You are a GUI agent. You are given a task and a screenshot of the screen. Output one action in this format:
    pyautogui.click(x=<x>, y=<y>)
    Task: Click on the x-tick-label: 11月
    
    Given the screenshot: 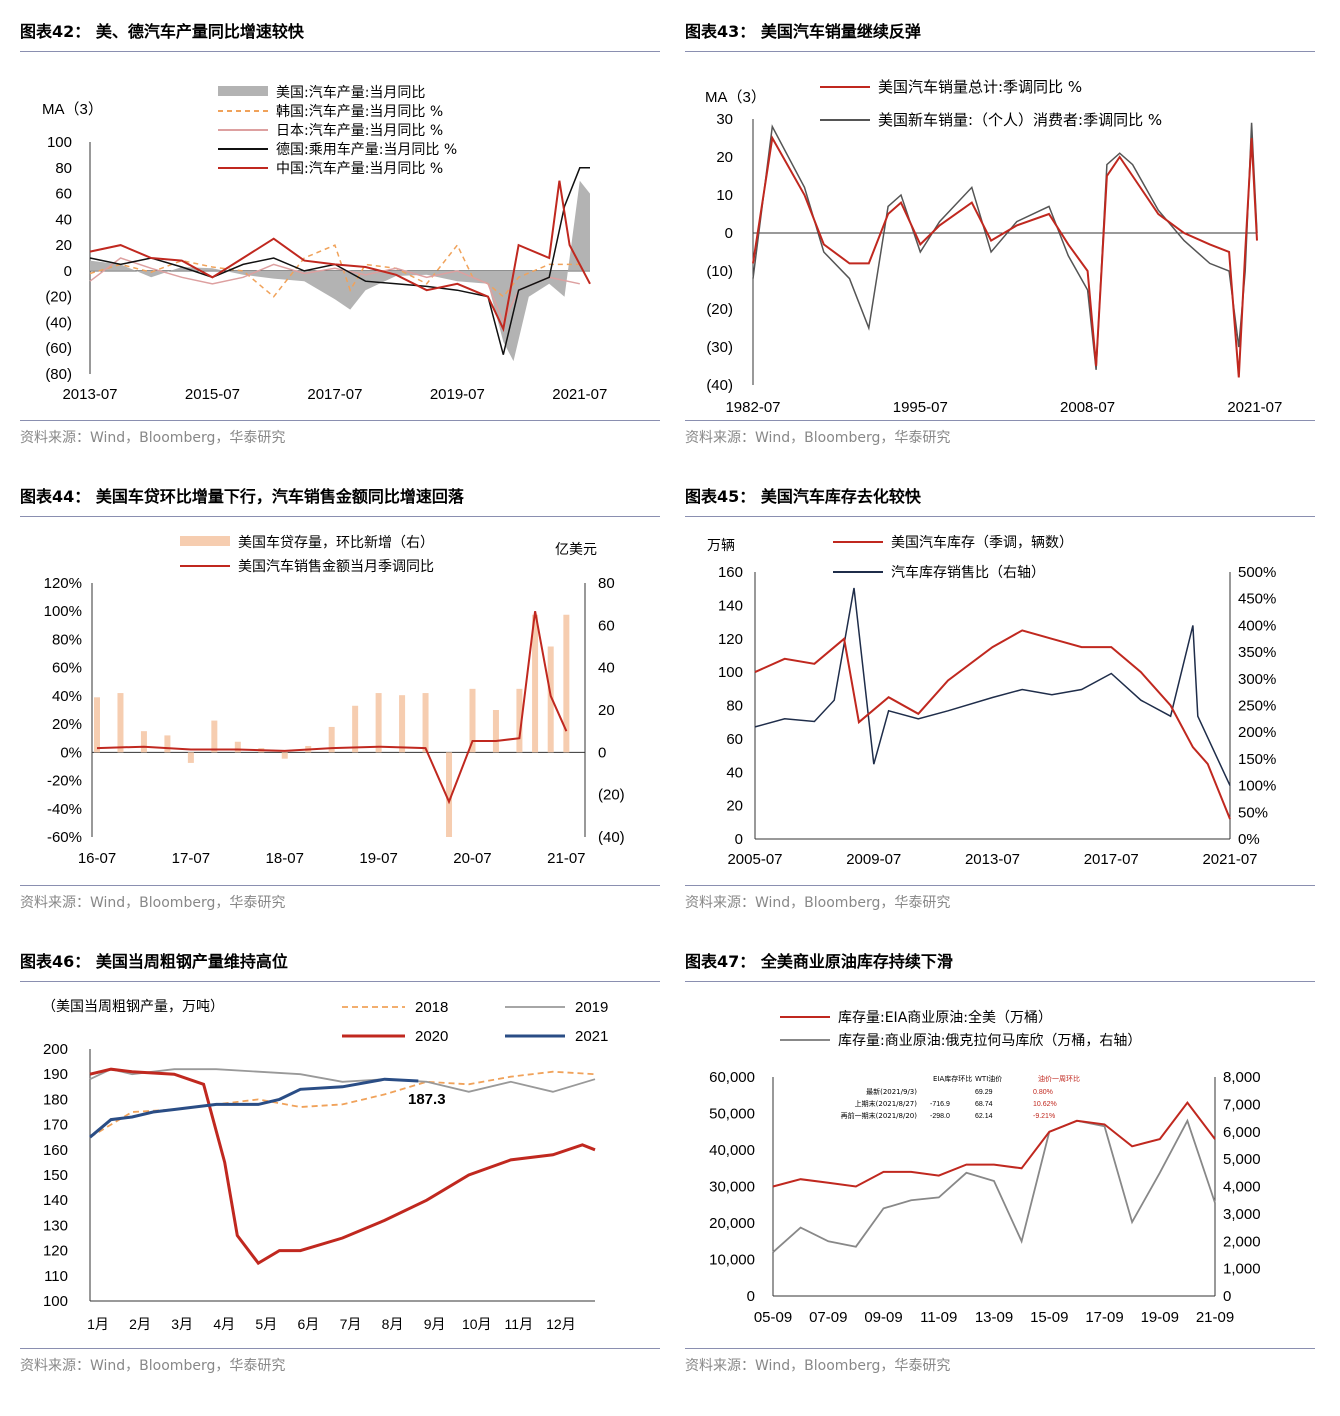 What is the action you would take?
    pyautogui.click(x=519, y=1324)
    